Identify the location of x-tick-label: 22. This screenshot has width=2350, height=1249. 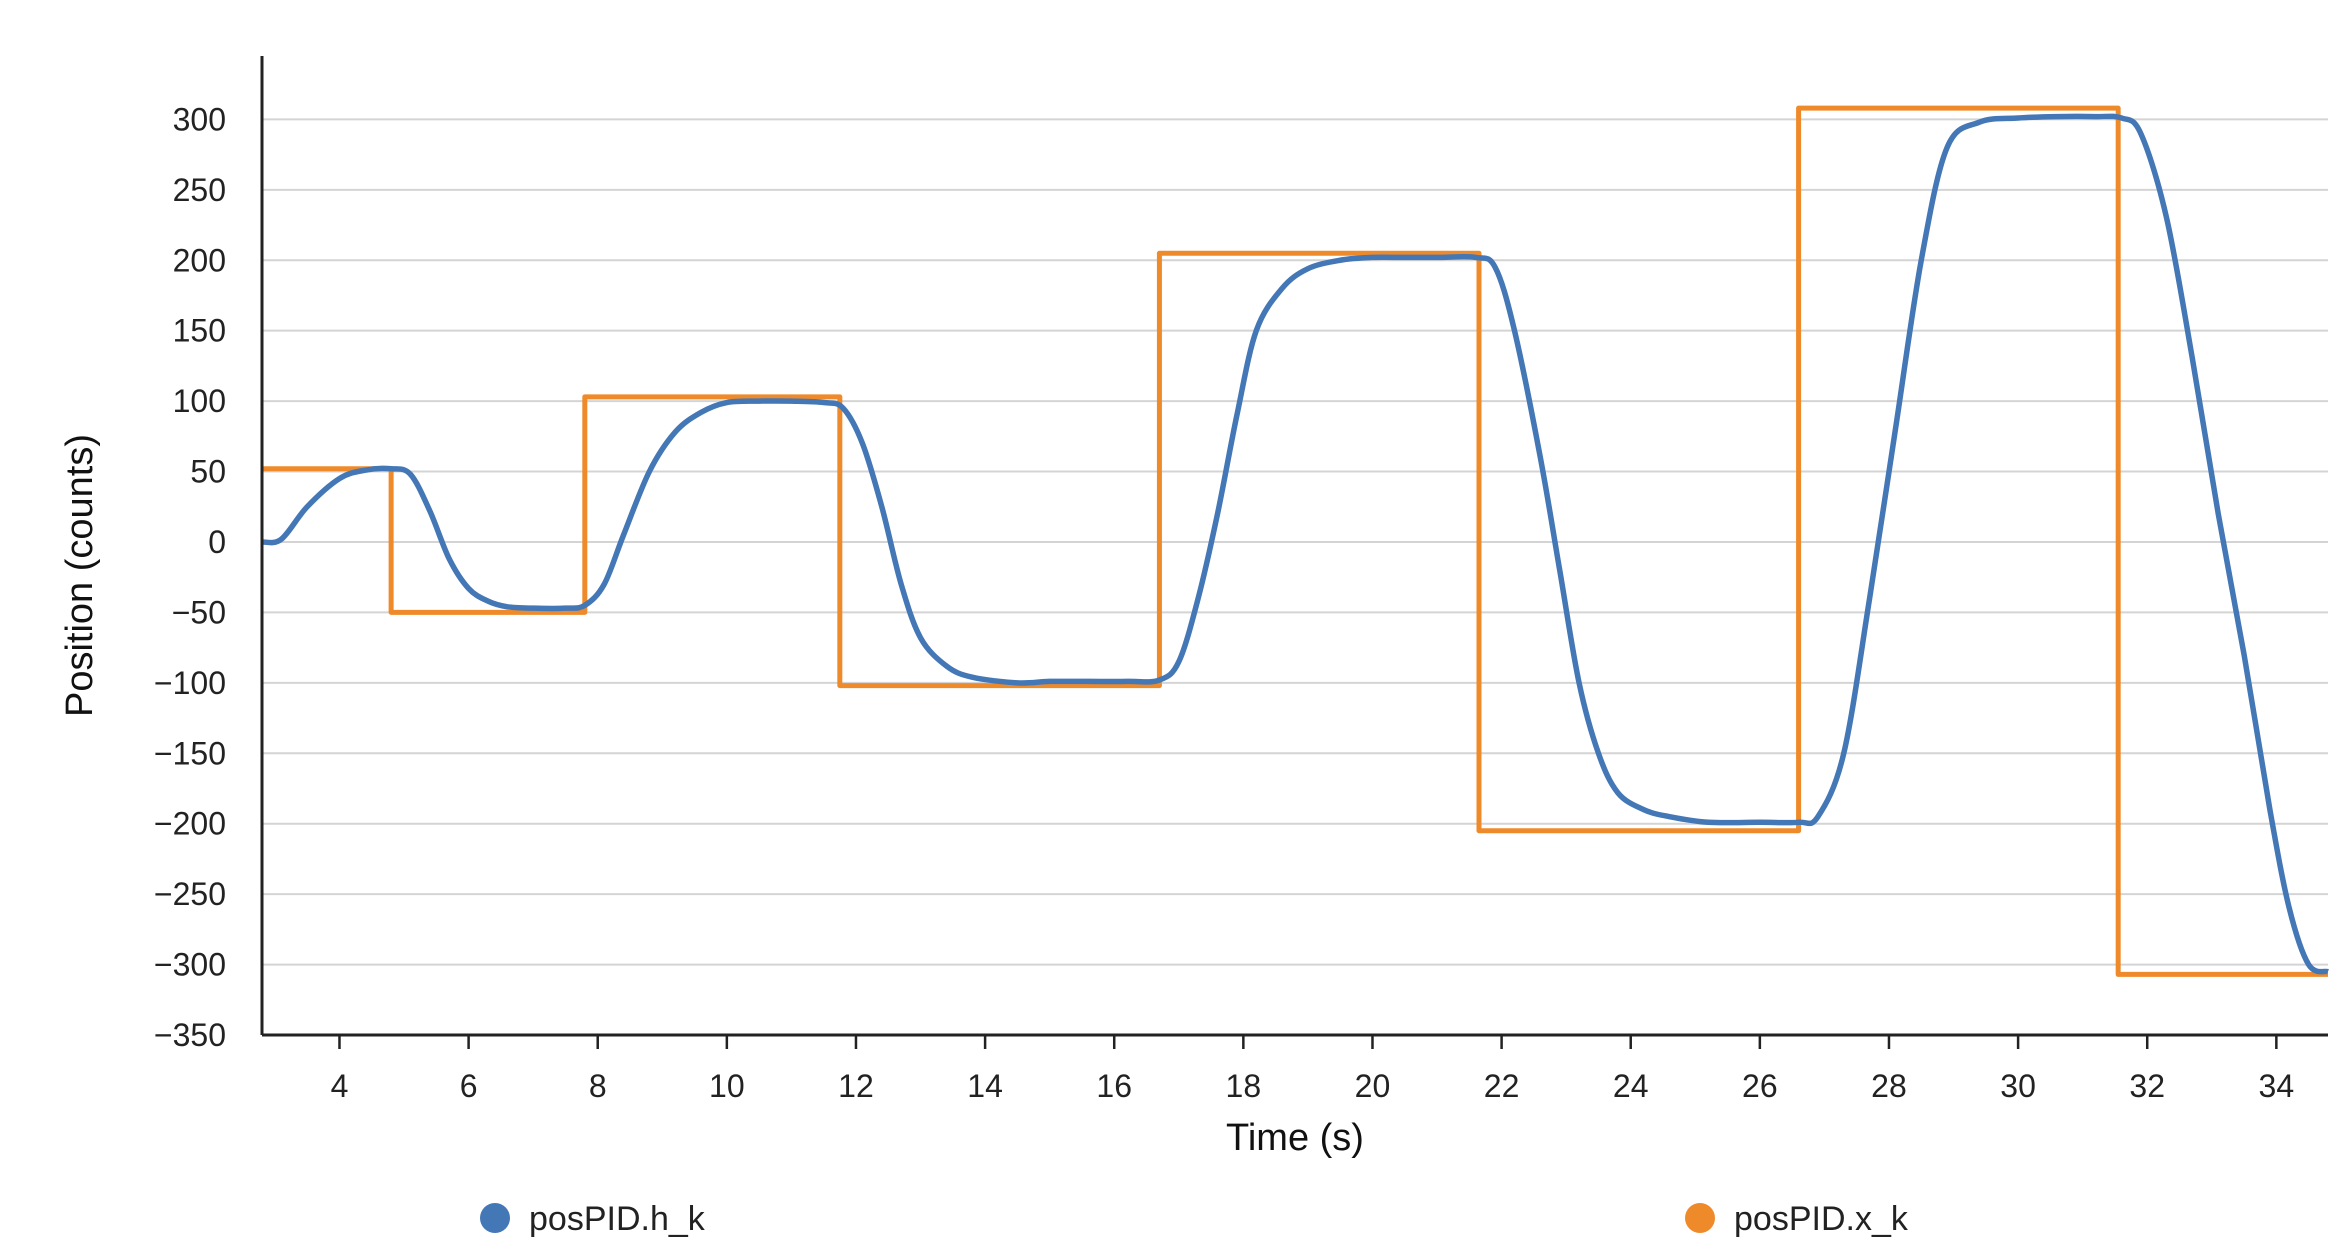
(1502, 1086).